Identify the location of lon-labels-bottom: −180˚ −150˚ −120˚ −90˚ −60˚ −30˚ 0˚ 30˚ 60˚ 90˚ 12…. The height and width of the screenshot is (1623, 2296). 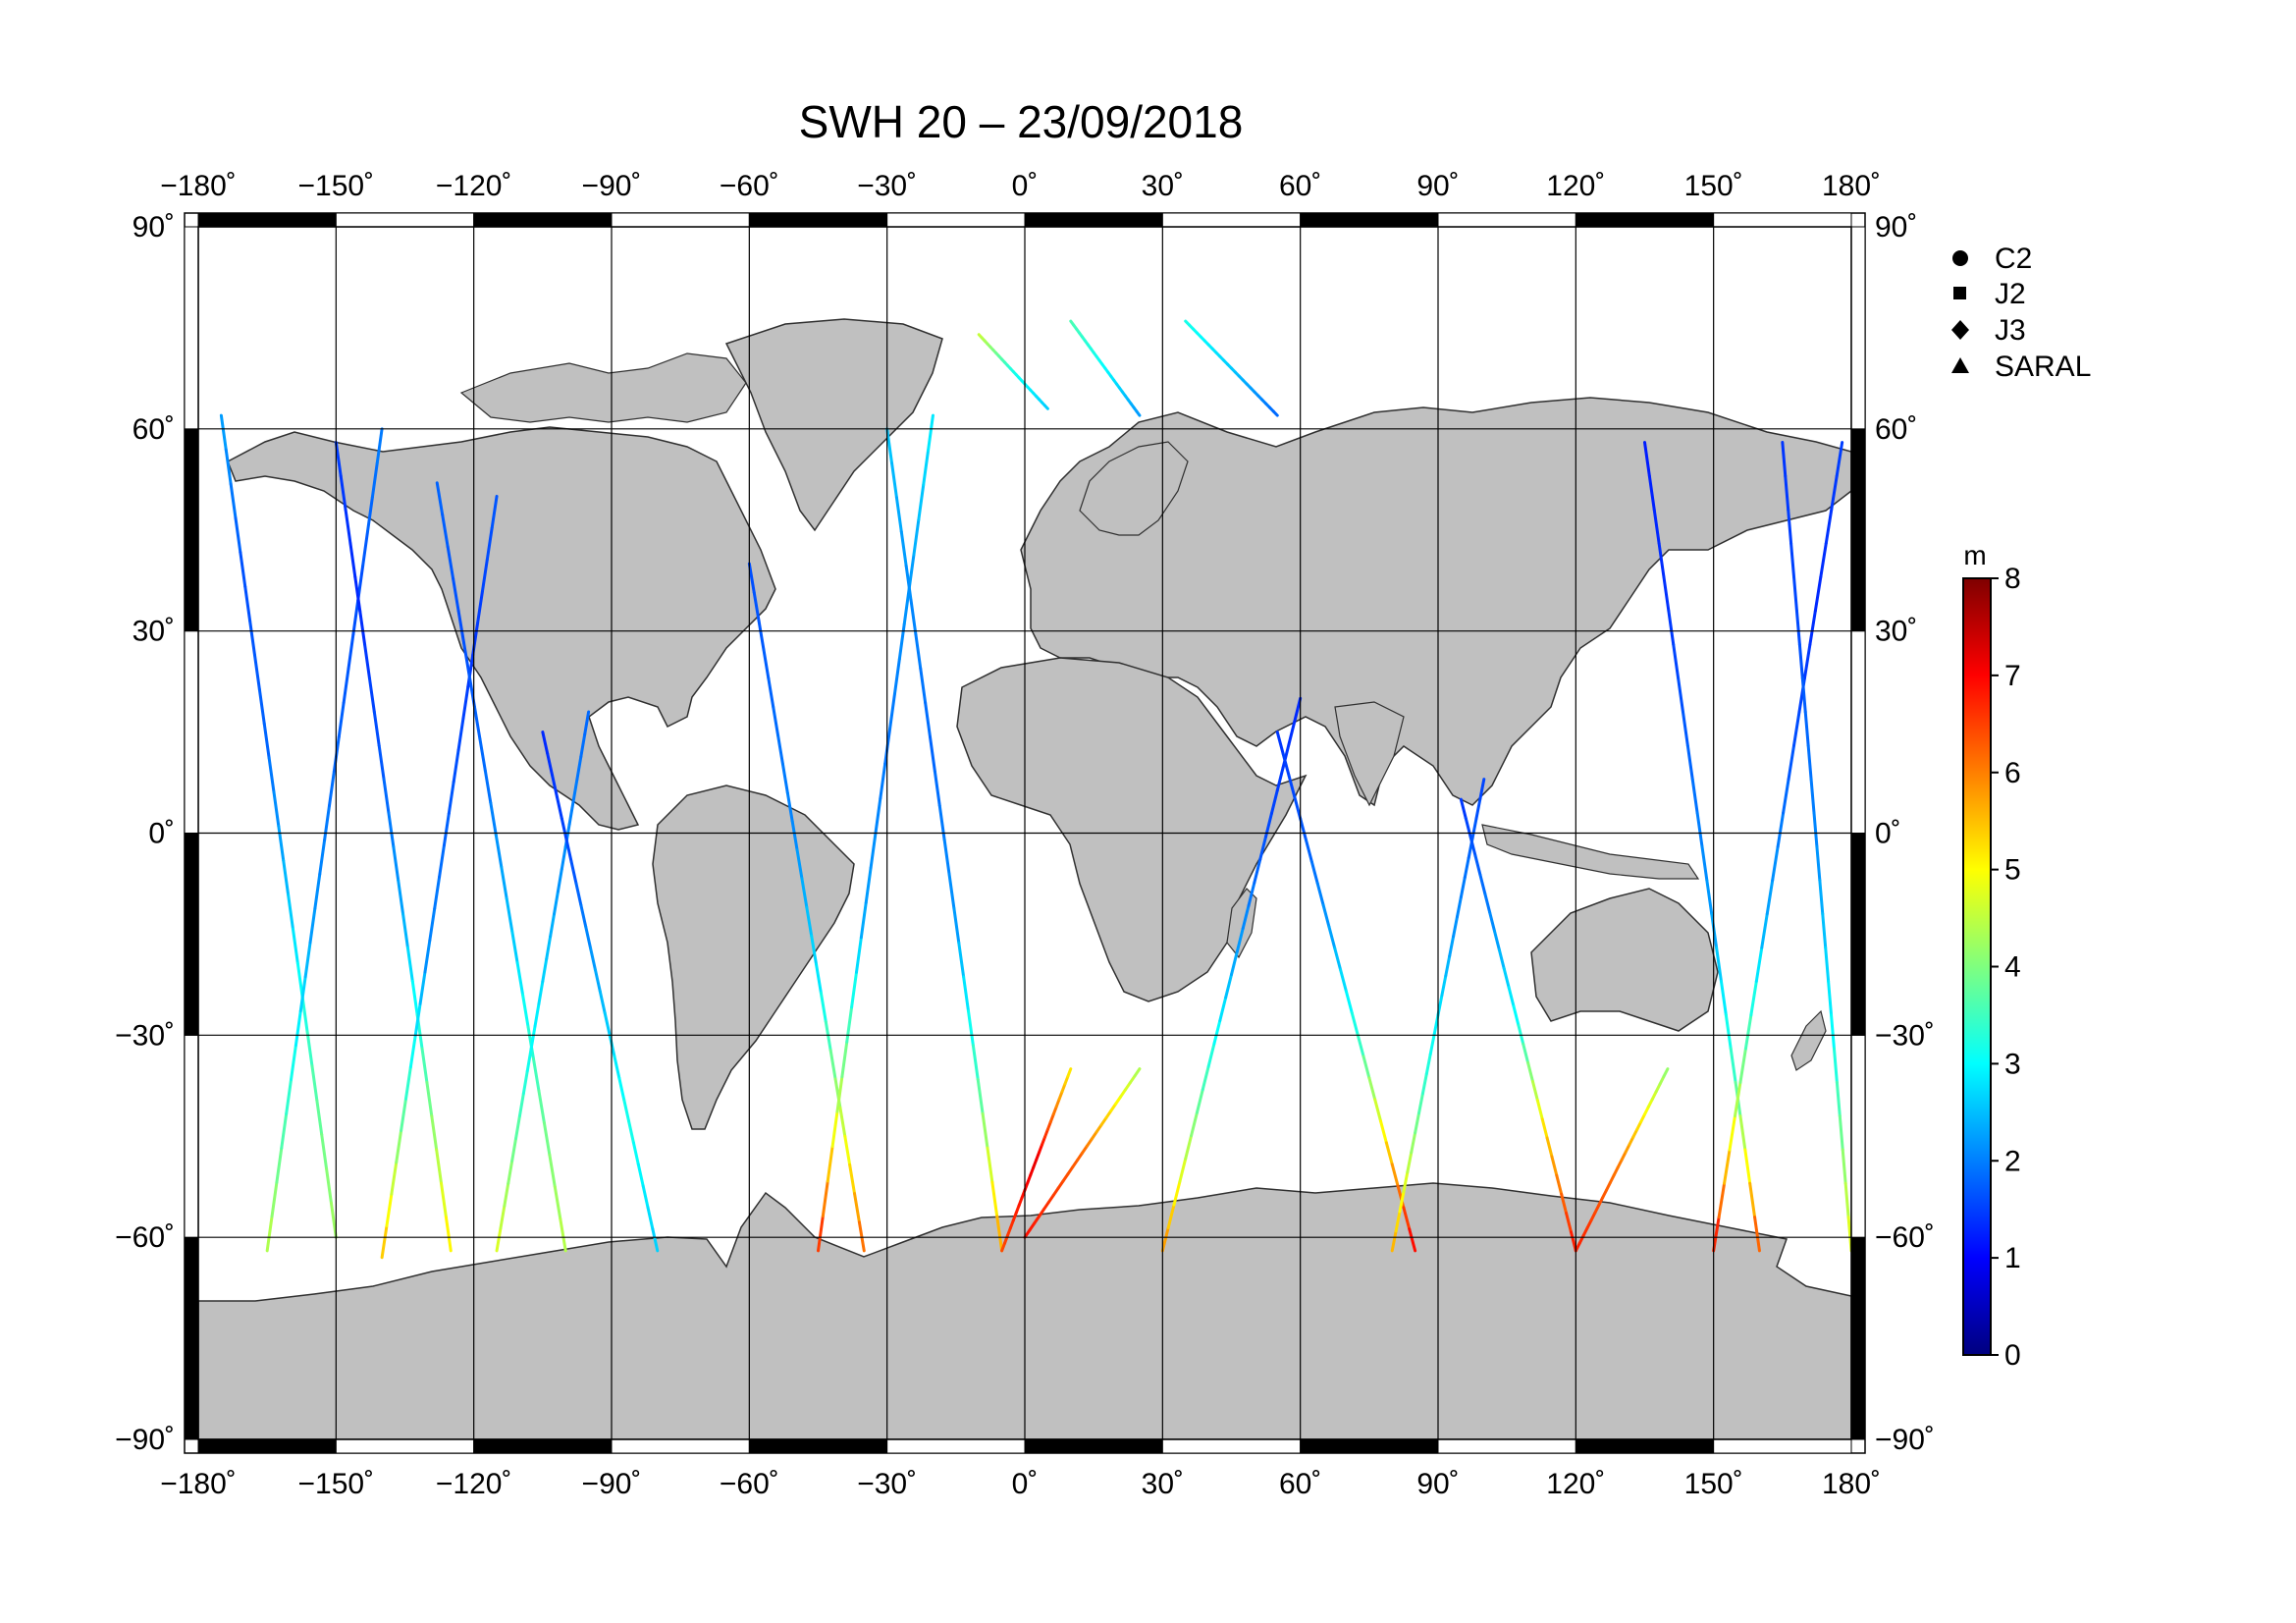
(1020, 1484).